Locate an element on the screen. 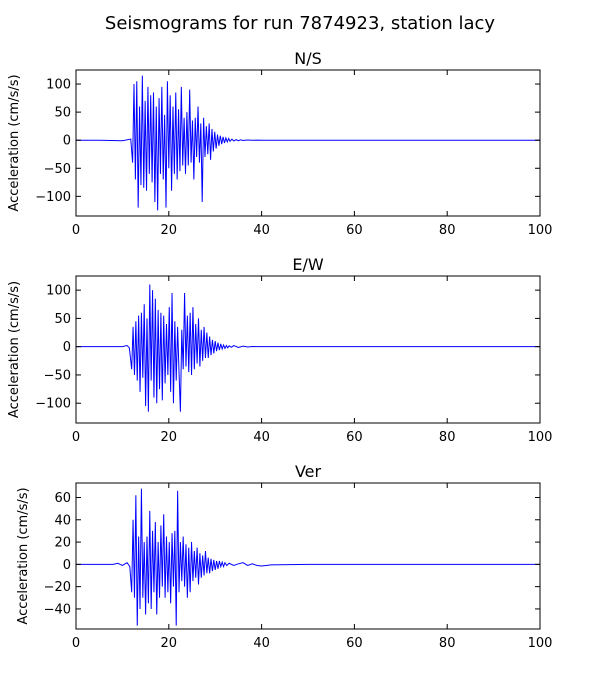  y-tick-label: 60 is located at coordinates (62, 498).